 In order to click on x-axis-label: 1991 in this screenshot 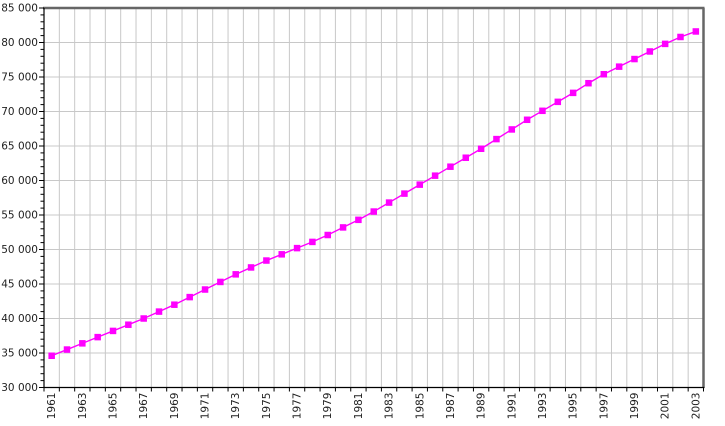, I will do `click(512, 406)`.